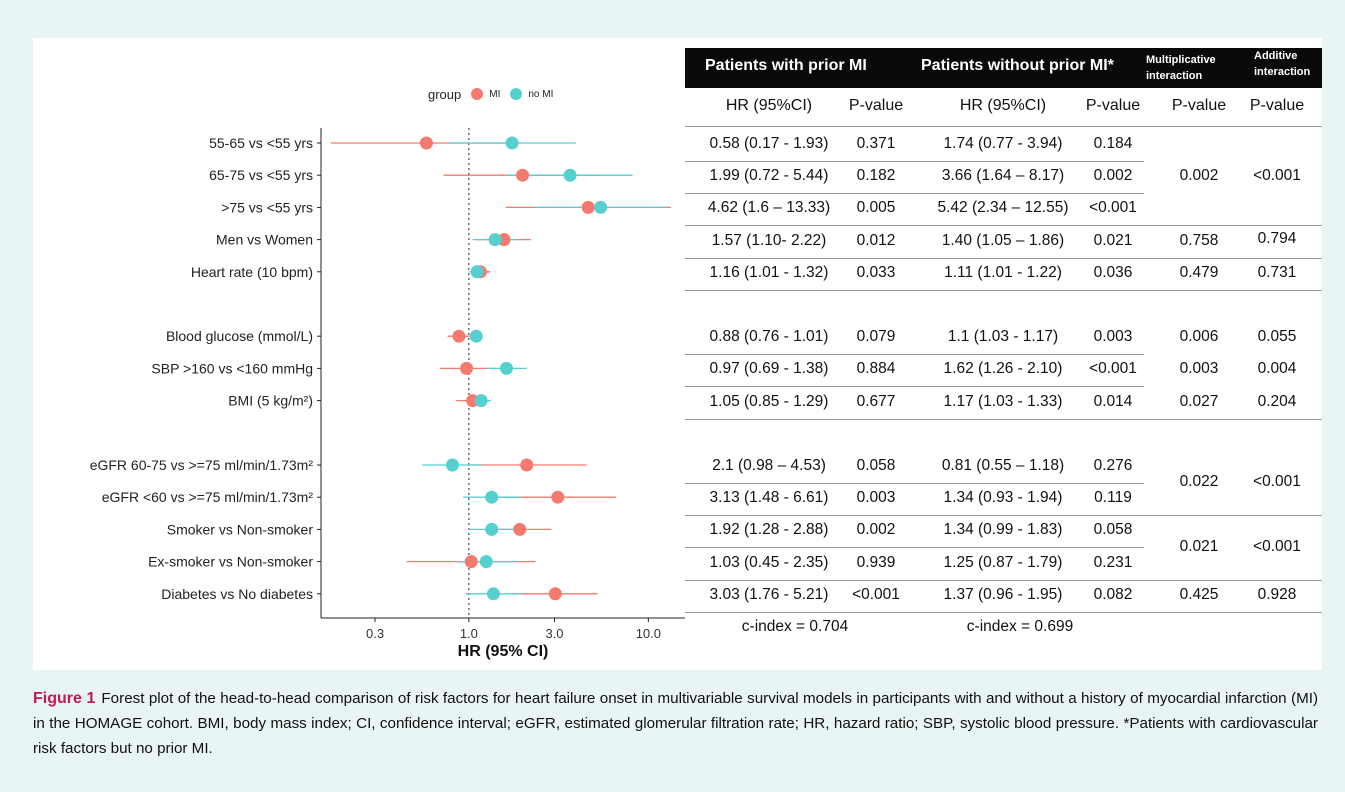 Image resolution: width=1345 pixels, height=792 pixels. Describe the element at coordinates (264, 240) in the screenshot. I see `row-label: Men vs Women` at that location.